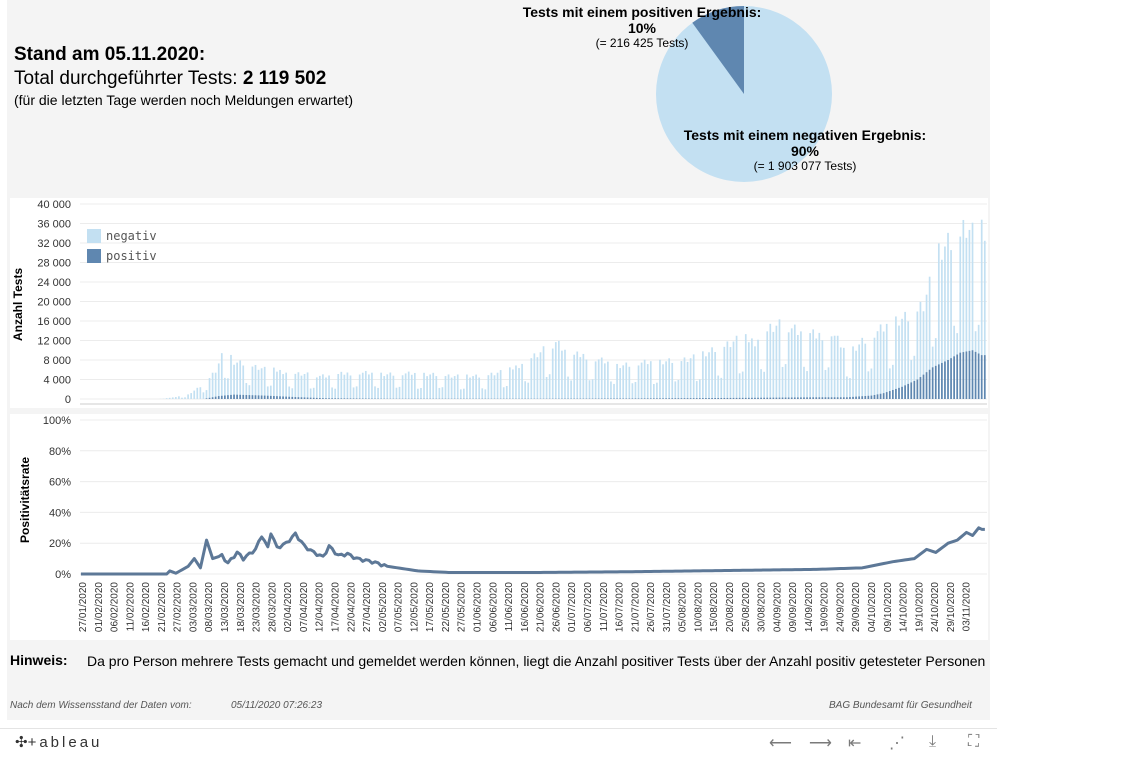 The image size is (1147, 765). Describe the element at coordinates (718, 50) in the screenshot. I see `pie-slice-positive` at that location.